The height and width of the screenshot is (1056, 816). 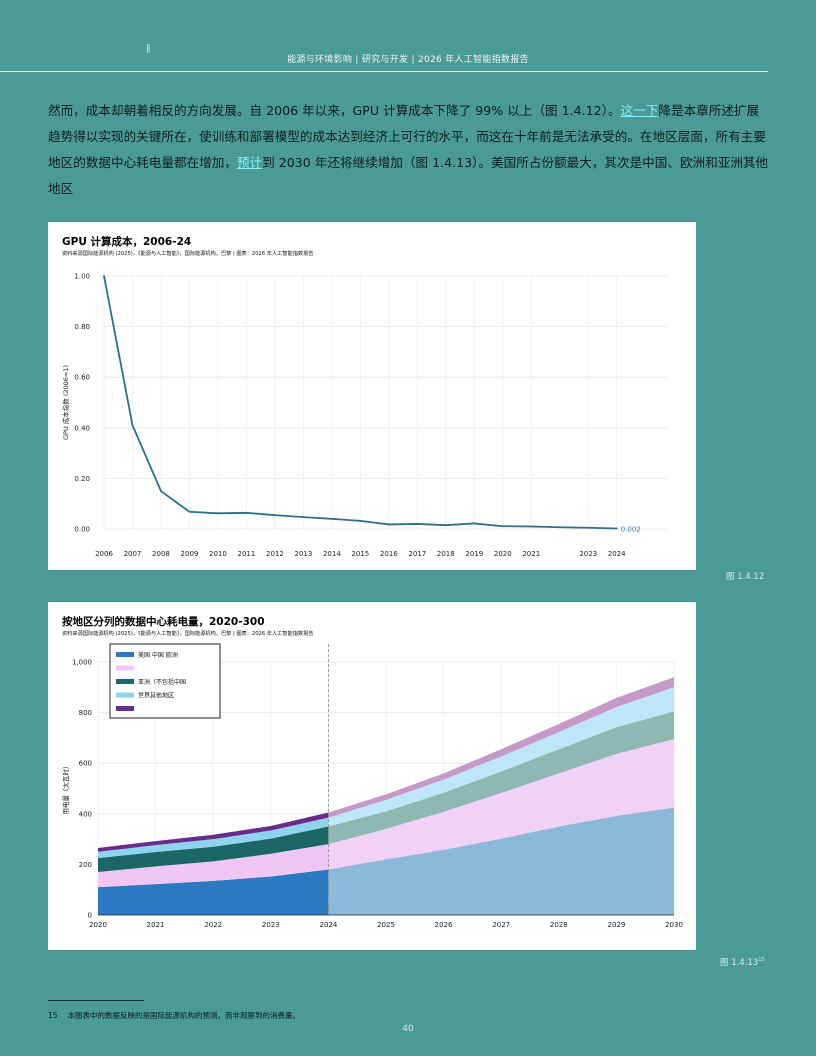 What do you see at coordinates (474, 554) in the screenshot?
I see `x-tick-label: 2019` at bounding box center [474, 554].